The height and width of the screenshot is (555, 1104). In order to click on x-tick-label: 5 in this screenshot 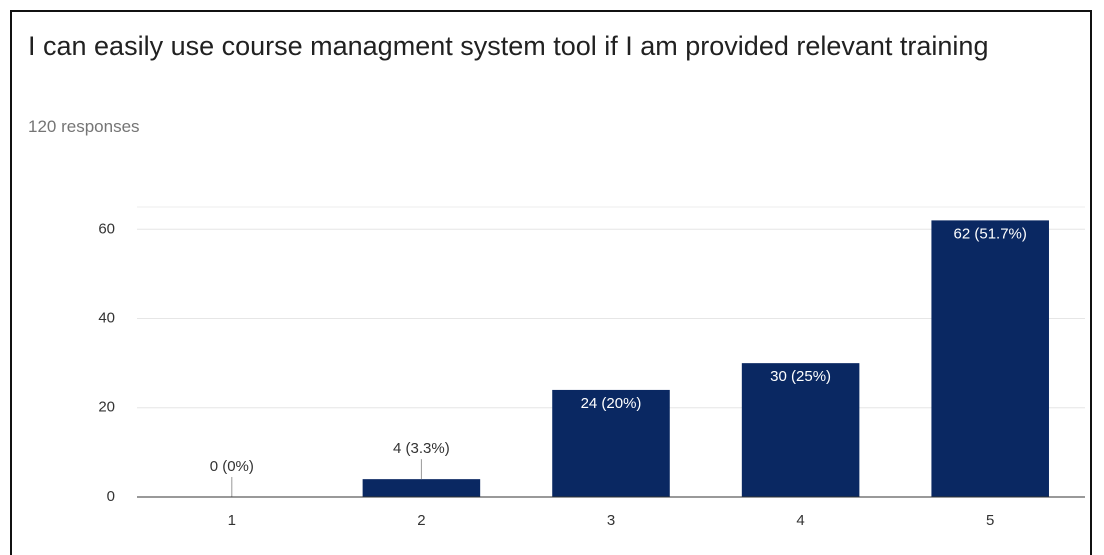, I will do `click(990, 520)`.